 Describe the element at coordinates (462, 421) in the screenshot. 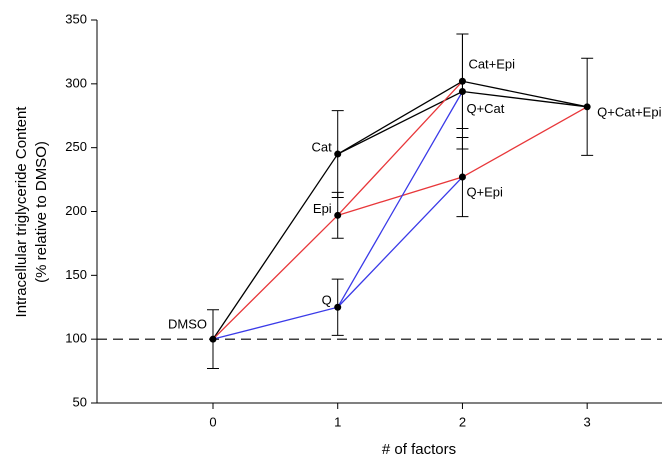

I see `x-tick-label: 2` at that location.